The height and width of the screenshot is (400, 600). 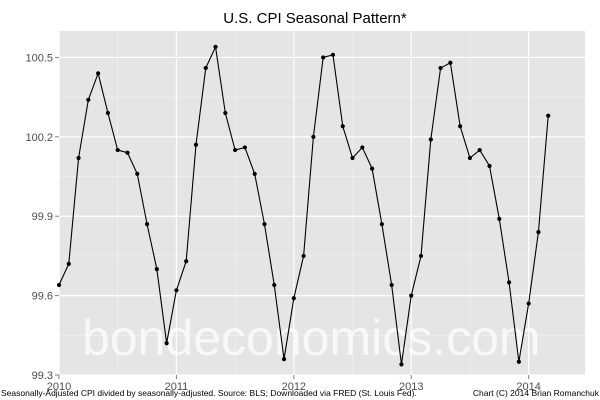 I want to click on x-axis: 2010 2011 2012 2013 2014, so click(x=294, y=384).